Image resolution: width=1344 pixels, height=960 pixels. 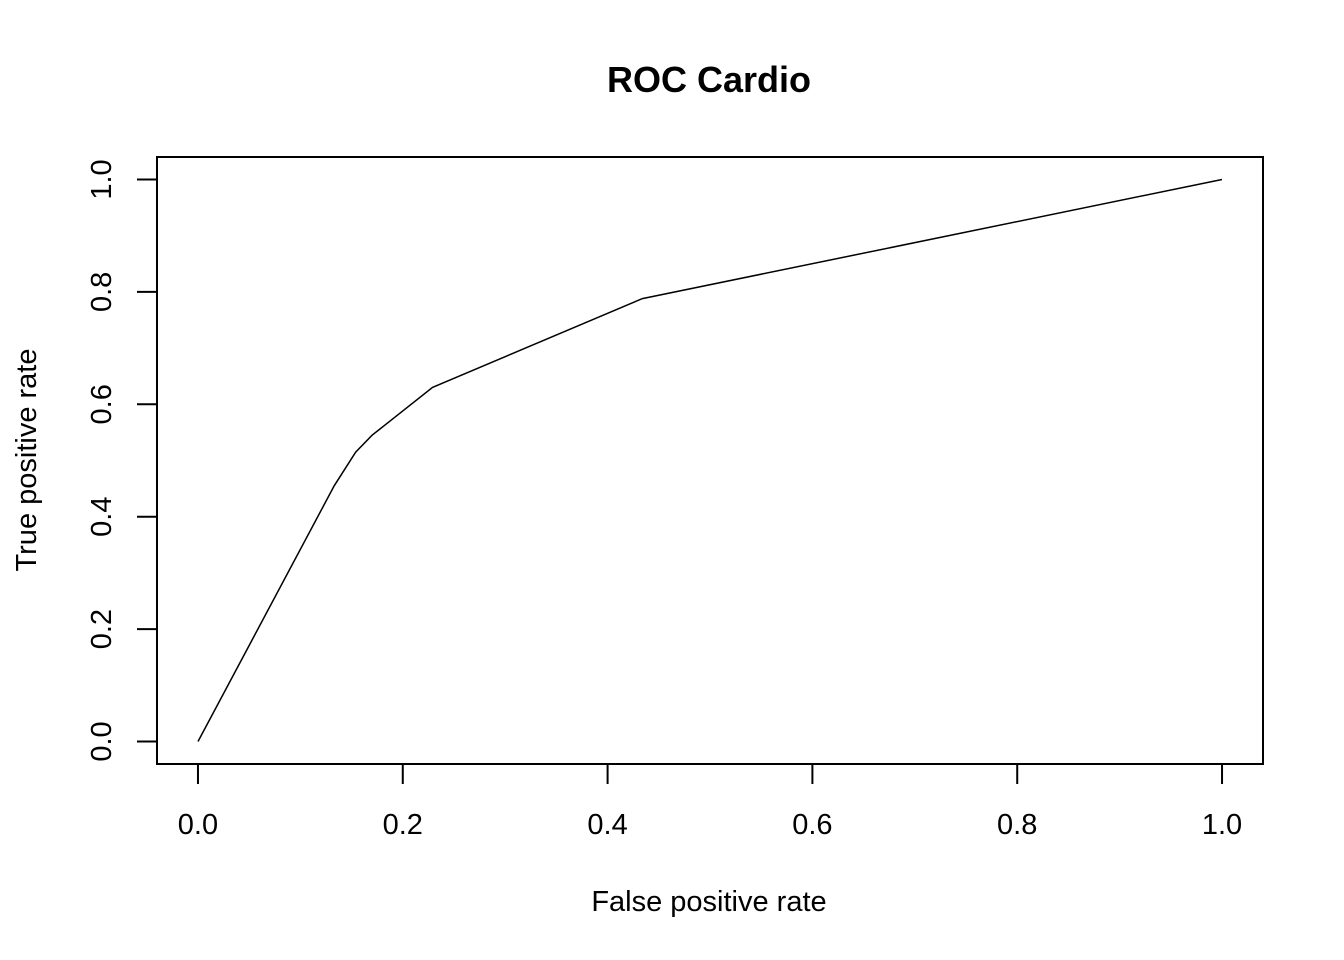 What do you see at coordinates (403, 825) in the screenshot?
I see `x-tick-label: 0.2` at bounding box center [403, 825].